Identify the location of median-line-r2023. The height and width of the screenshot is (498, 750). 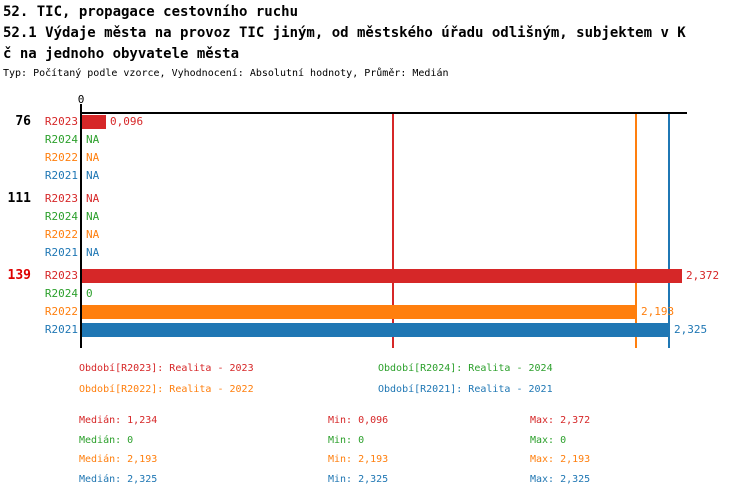
(393, 230).